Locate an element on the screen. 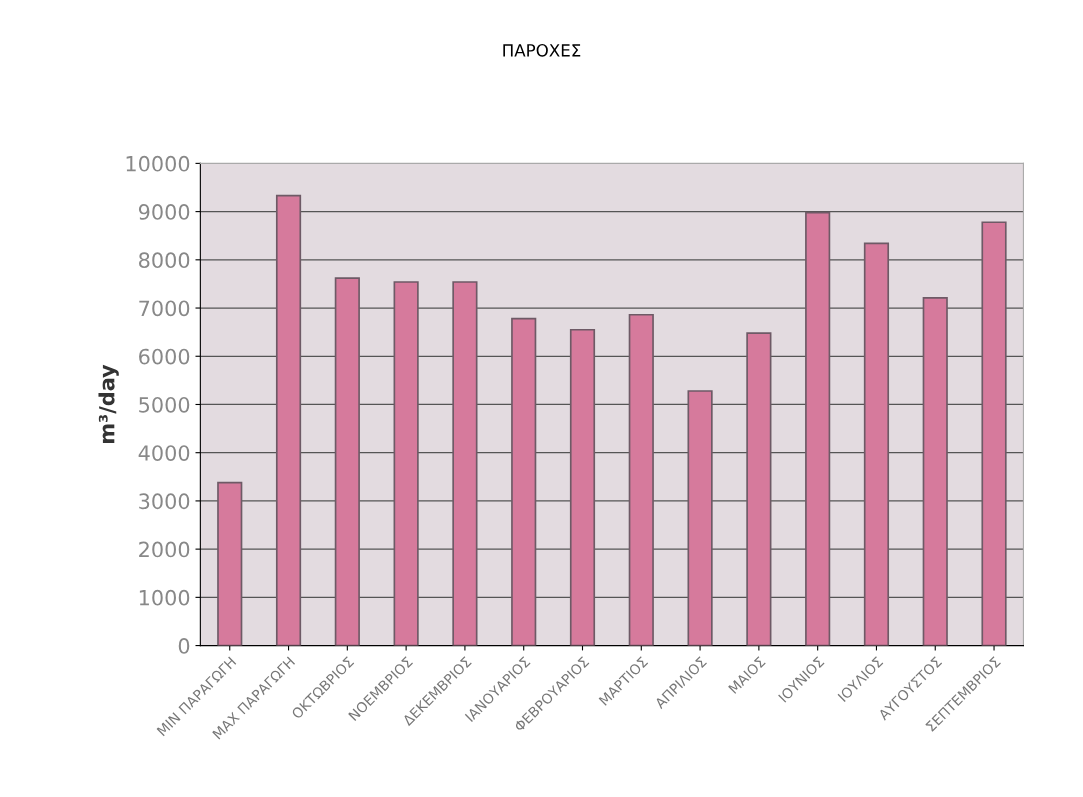 This screenshot has width=1083, height=797. y-tick-label: 9000 is located at coordinates (164, 212).